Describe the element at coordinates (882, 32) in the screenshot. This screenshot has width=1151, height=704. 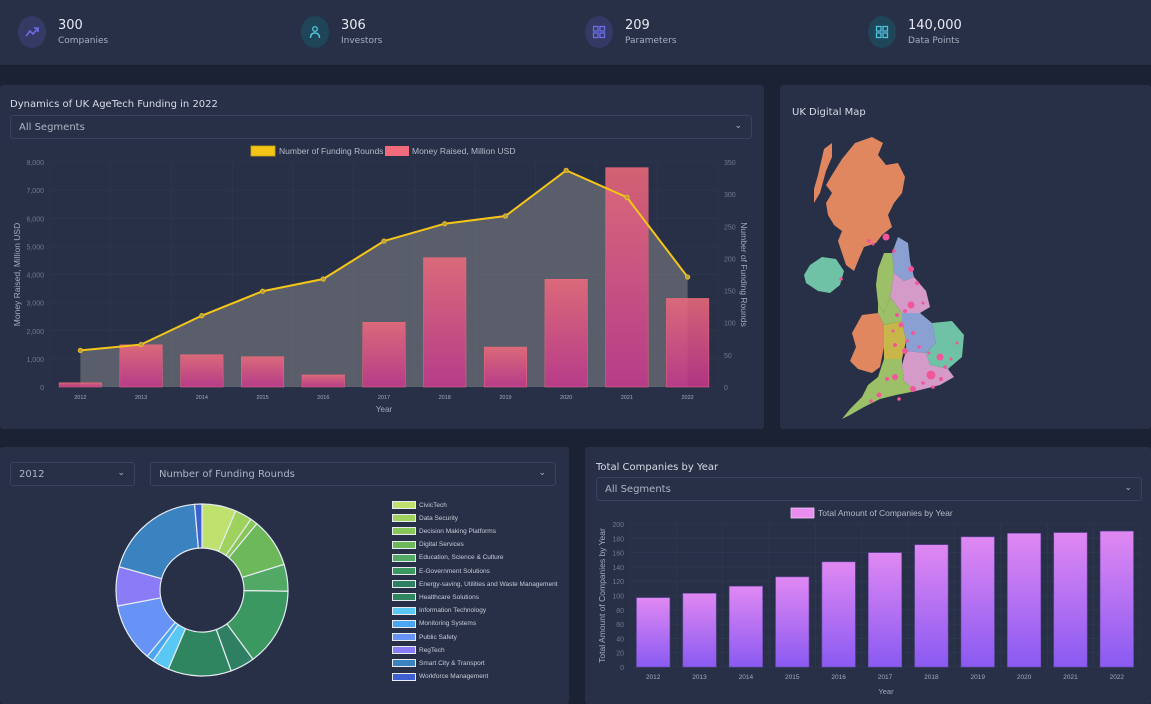
I see `grid-icon` at that location.